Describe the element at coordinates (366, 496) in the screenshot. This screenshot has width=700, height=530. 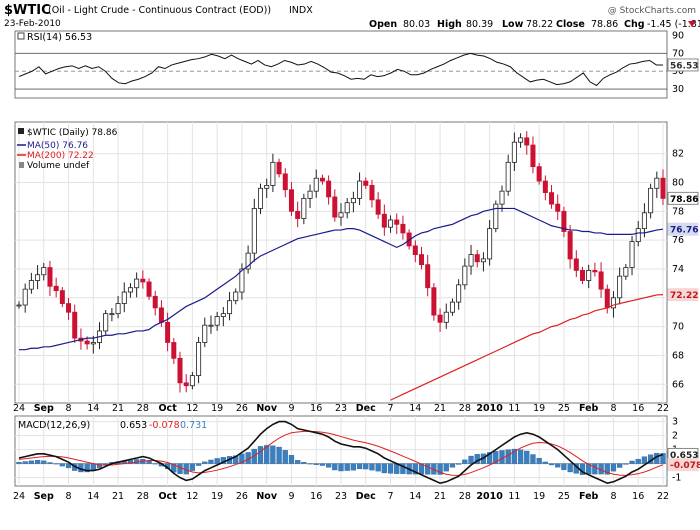
I see `x-tick-label: Dec` at that location.